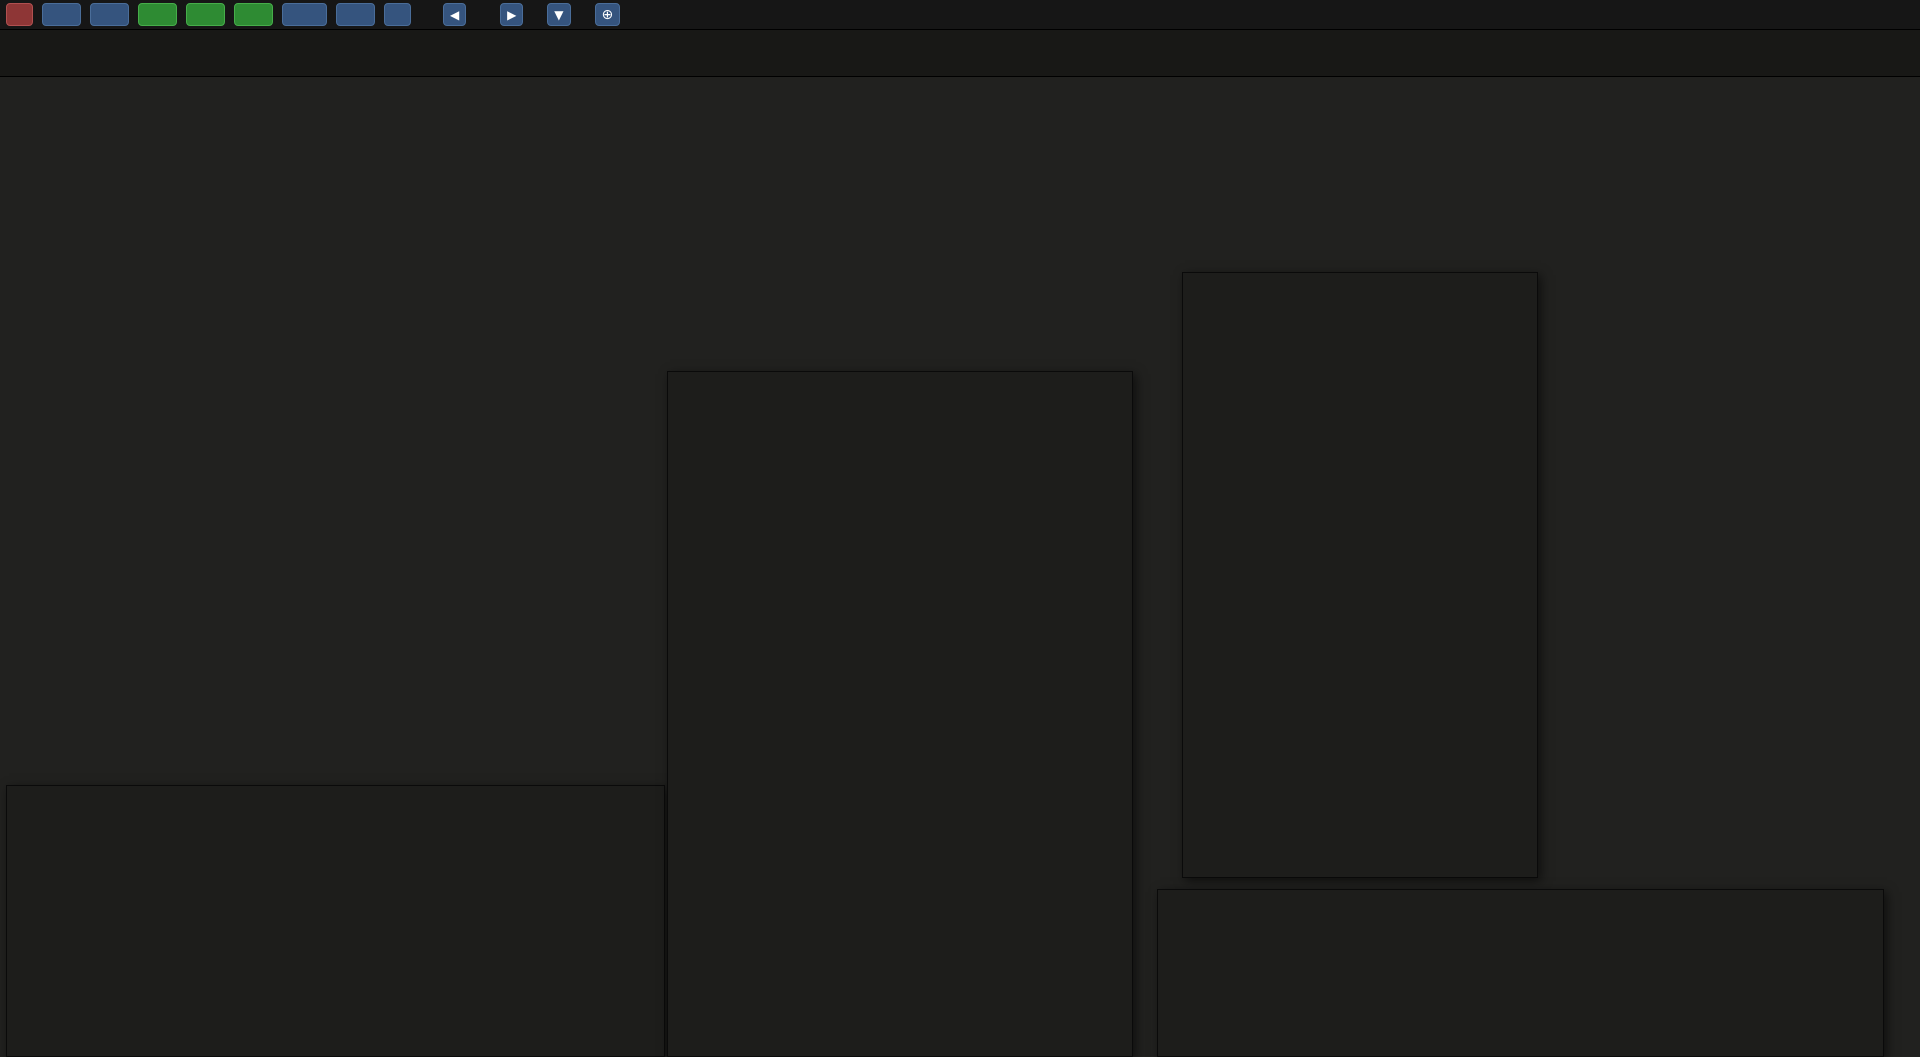  Describe the element at coordinates (352, 14) in the screenshot. I see `info-icon` at that location.